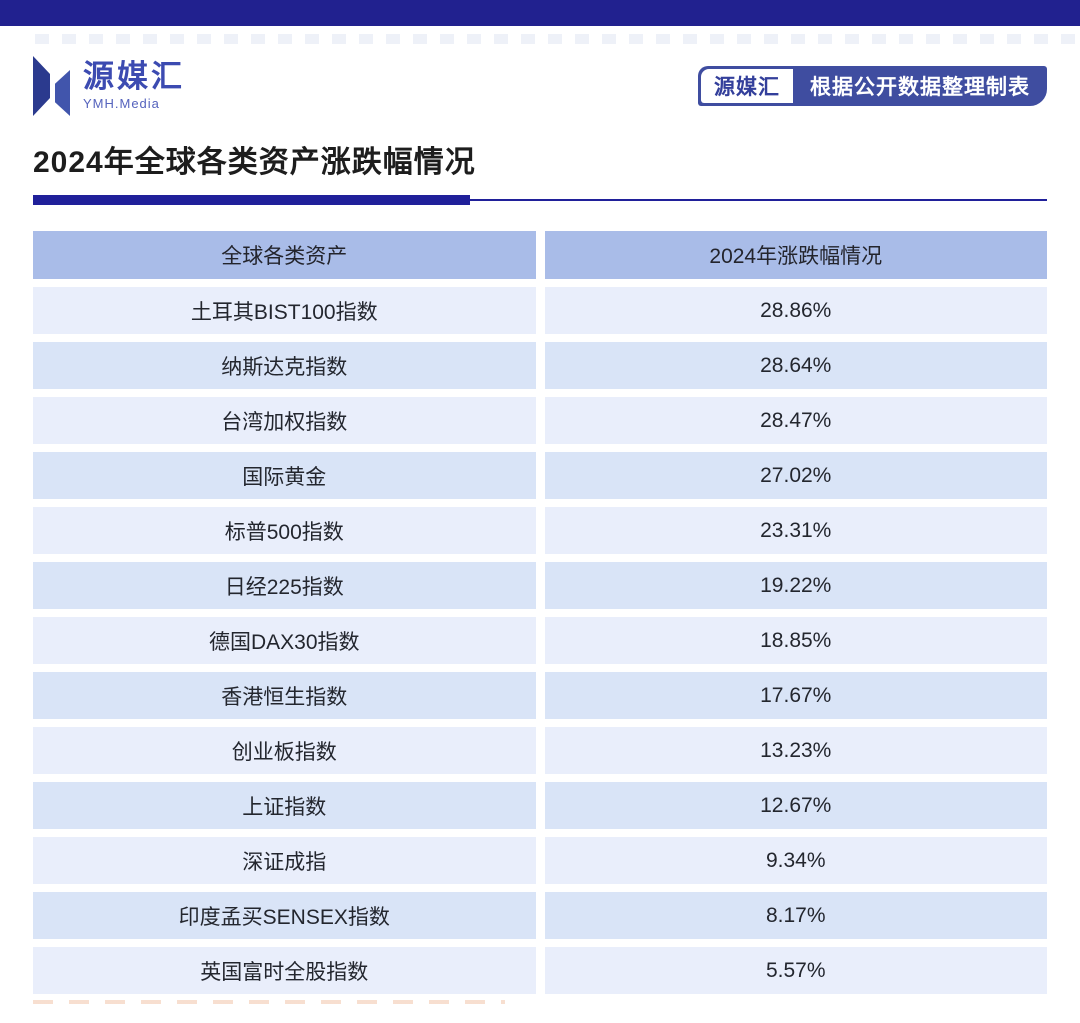 This screenshot has height=1023, width=1080. I want to click on asset-name-cell: 日经225指数, so click(284, 585).